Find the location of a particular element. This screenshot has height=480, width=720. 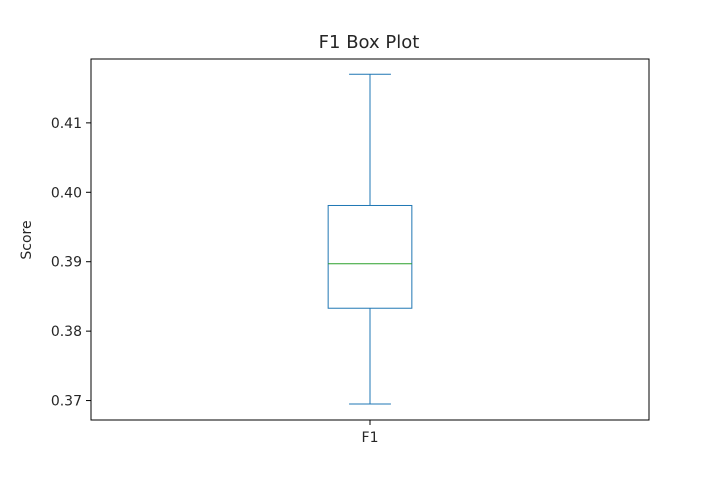

y-tick-label: 0.38 is located at coordinates (66, 332).